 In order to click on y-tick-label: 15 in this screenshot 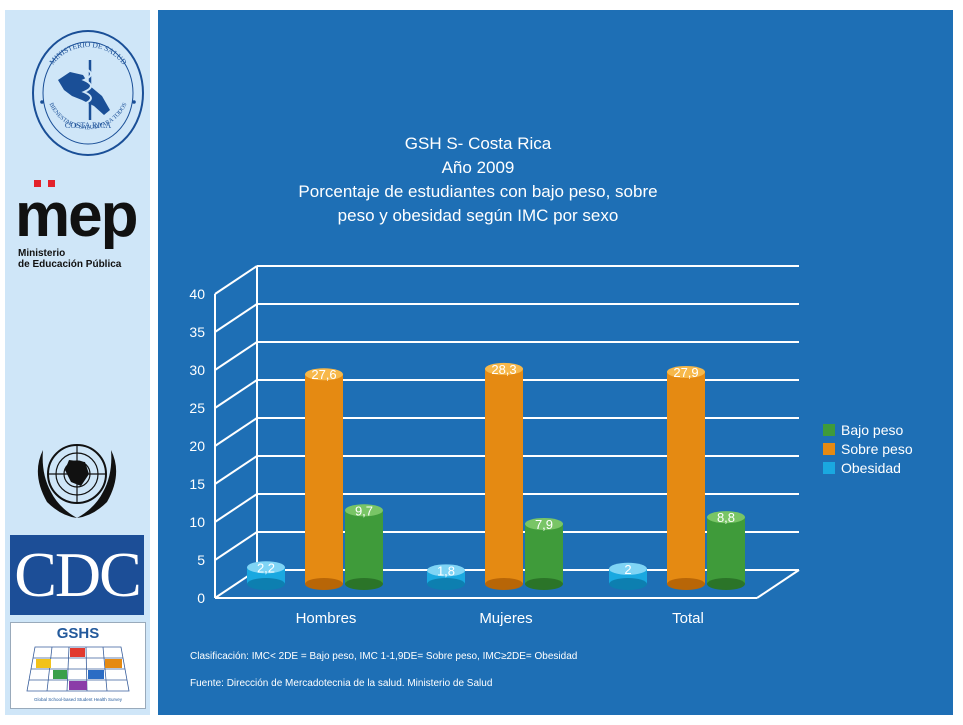, I will do `click(197, 484)`.